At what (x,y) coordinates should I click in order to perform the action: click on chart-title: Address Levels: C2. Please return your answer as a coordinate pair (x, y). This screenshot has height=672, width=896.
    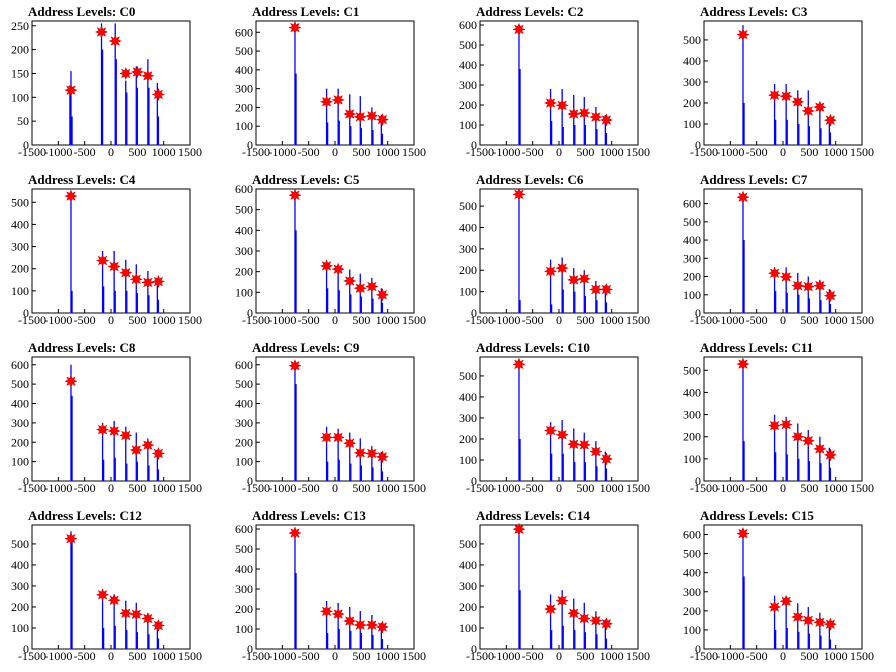
    Looking at the image, I should click on (530, 11).